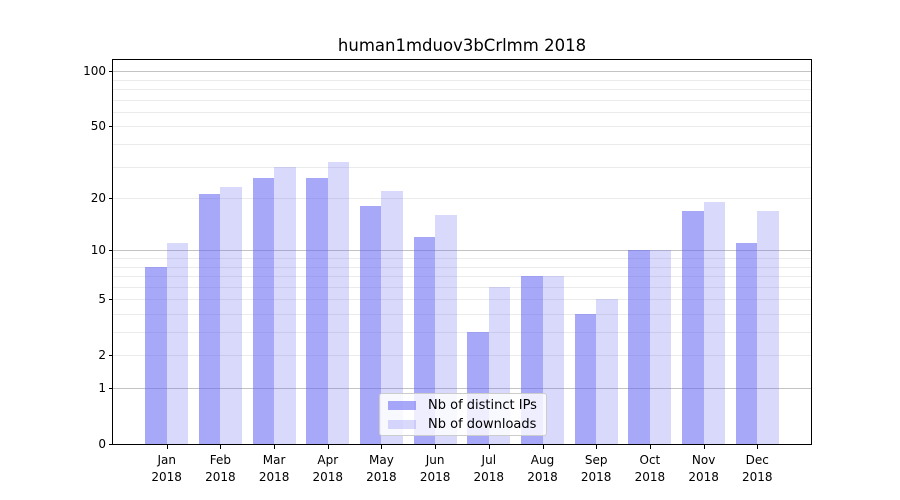 Image resolution: width=900 pixels, height=500 pixels. What do you see at coordinates (758, 447) in the screenshot?
I see `x-tick-dec` at bounding box center [758, 447].